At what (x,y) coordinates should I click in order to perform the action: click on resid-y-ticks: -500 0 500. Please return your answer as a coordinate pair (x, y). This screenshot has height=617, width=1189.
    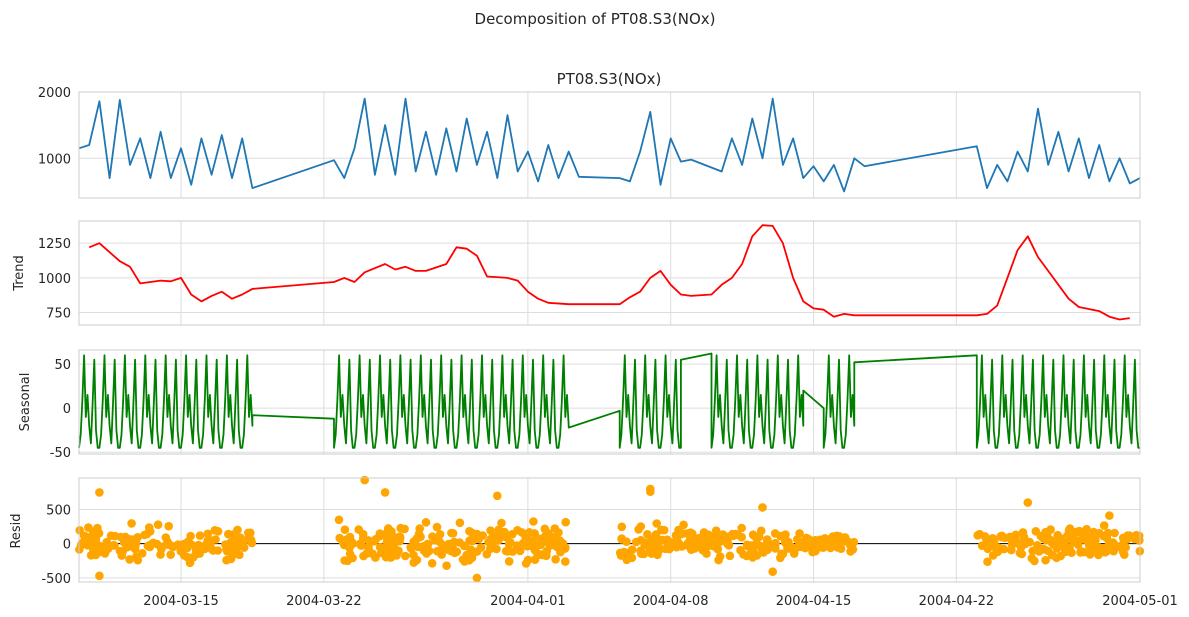
    Looking at the image, I should click on (56, 544).